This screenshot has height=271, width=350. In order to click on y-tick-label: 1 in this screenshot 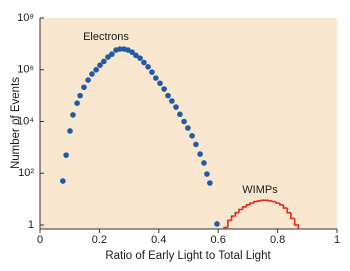, I will do `click(31, 225)`.